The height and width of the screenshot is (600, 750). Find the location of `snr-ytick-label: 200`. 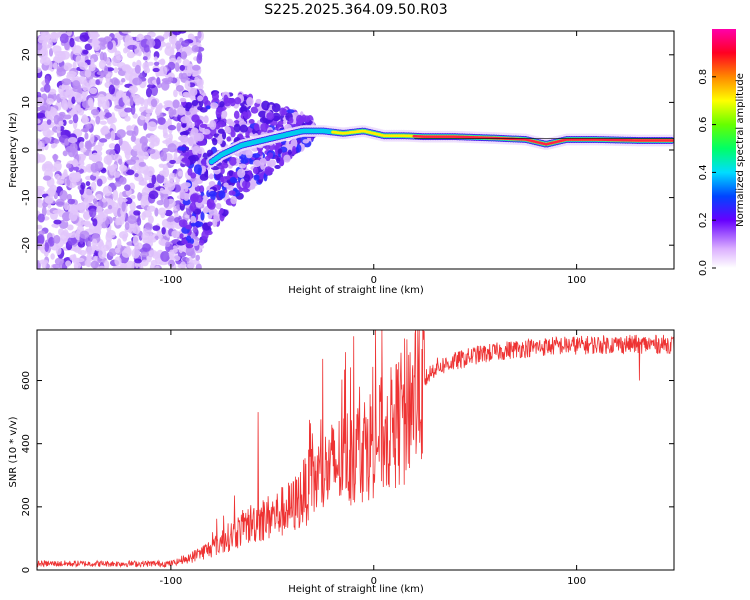

snr-ytick-label: 200 is located at coordinates (26, 506).